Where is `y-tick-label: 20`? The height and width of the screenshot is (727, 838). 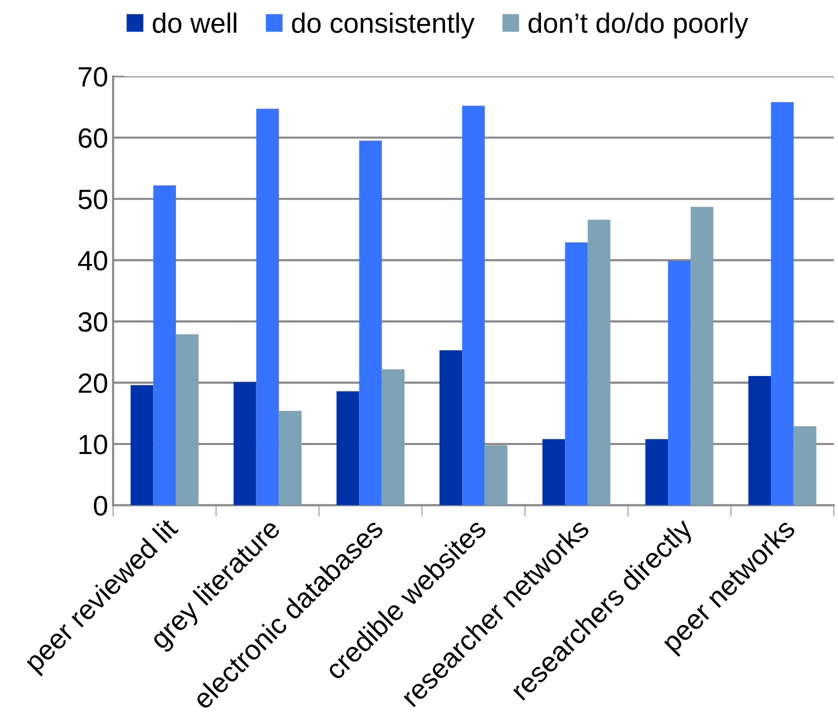 y-tick-label: 20 is located at coordinates (93, 383).